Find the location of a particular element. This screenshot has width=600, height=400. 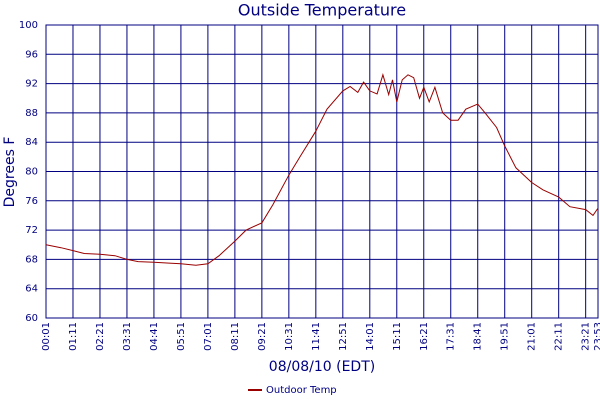

x-tick-label: 18:41 is located at coordinates (478, 336).